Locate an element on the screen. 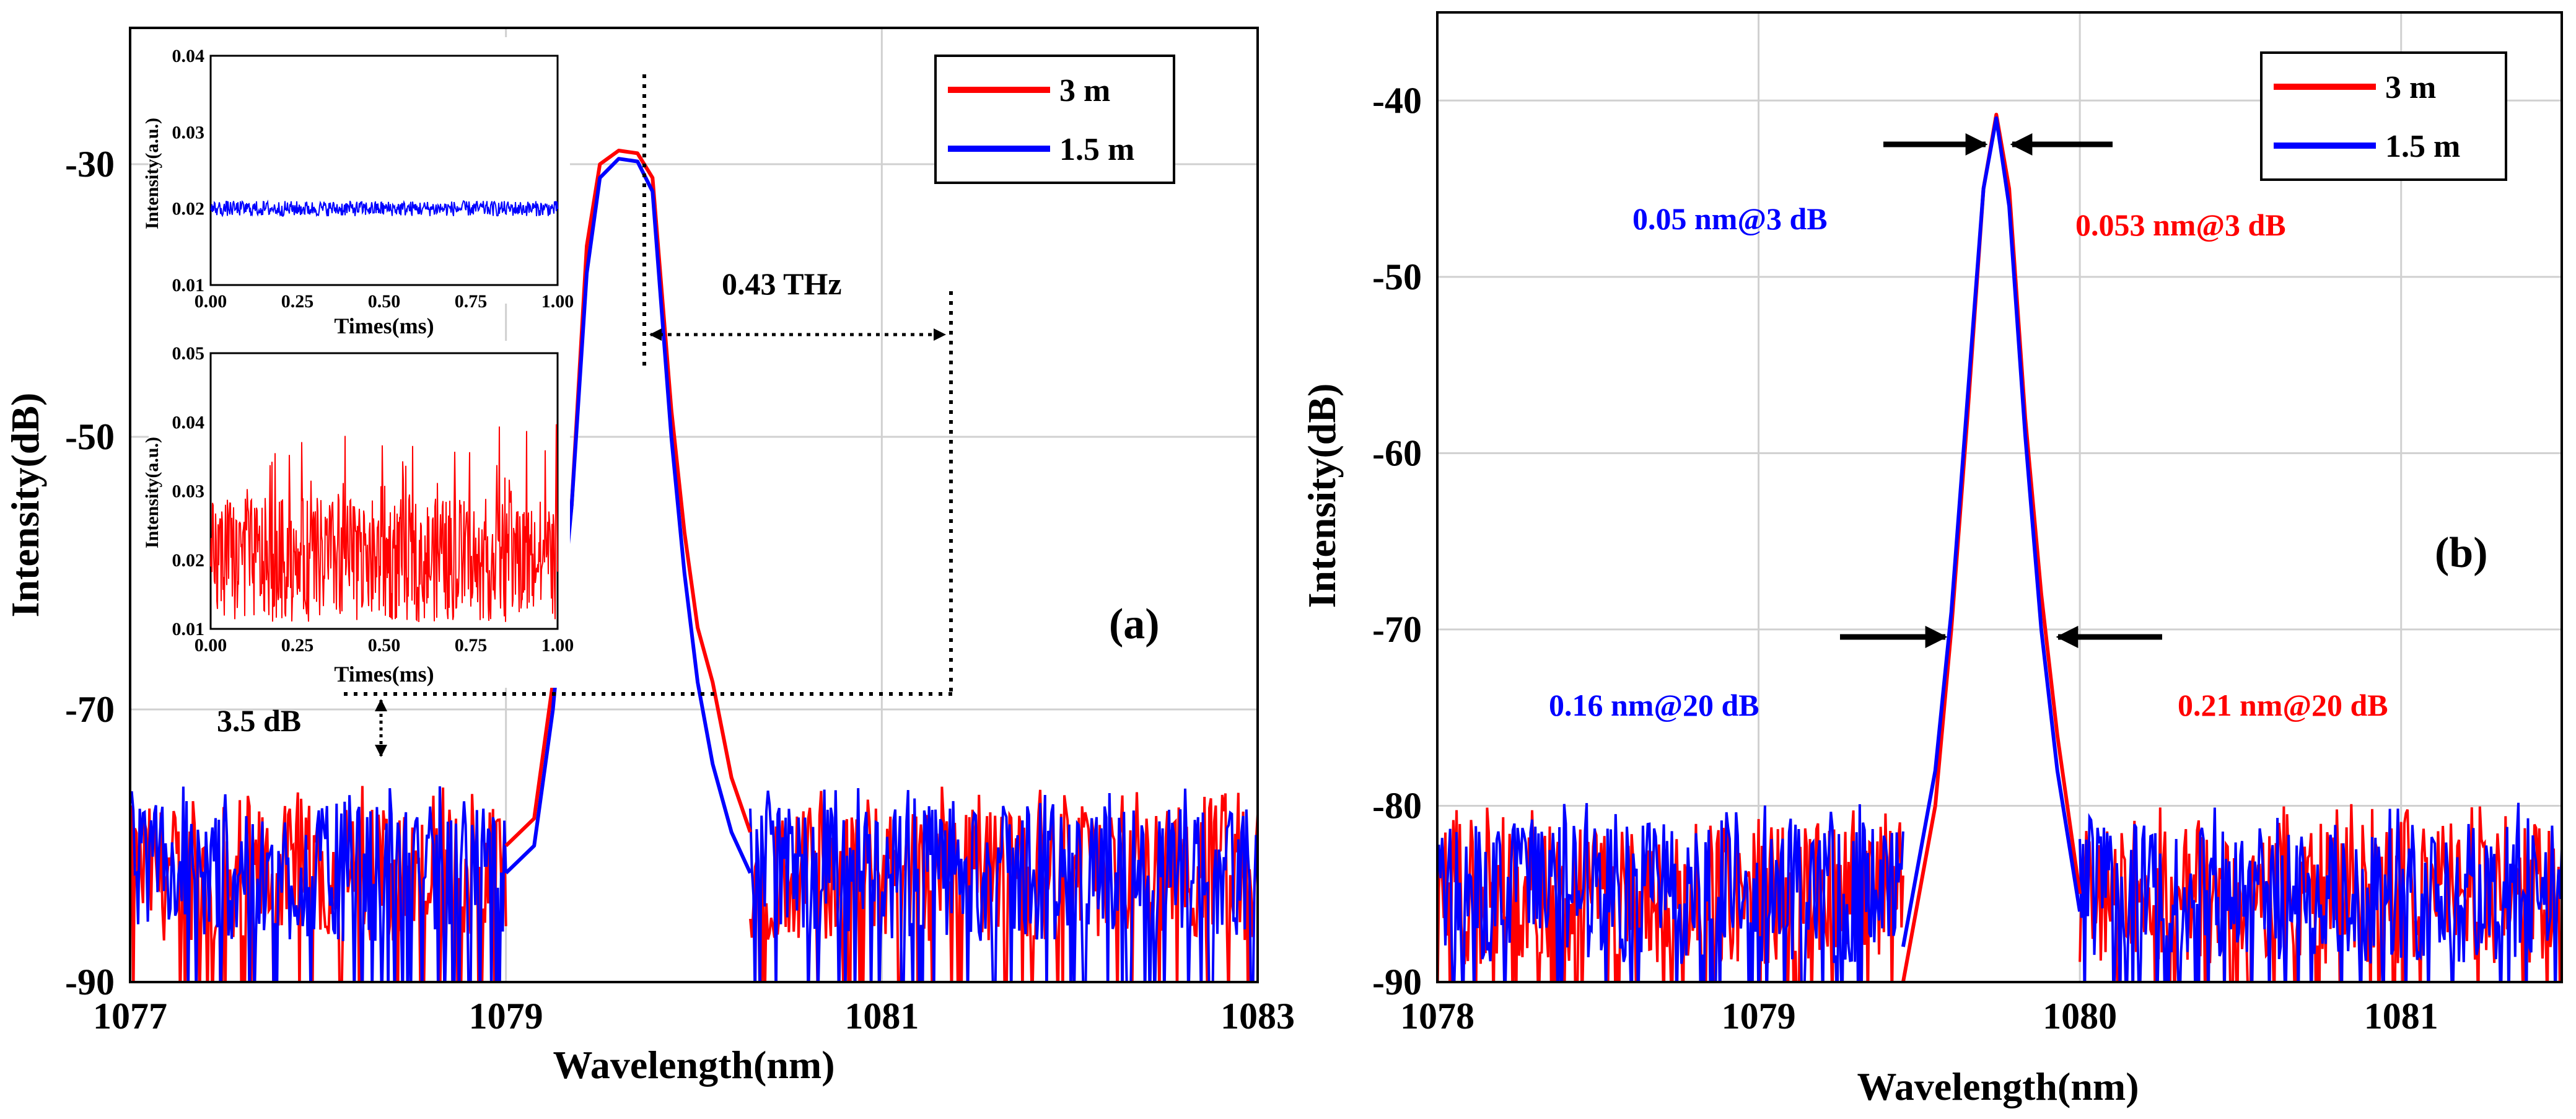 The width and height of the screenshot is (2576, 1119). panel-a-legend: 3 m 1.5 m is located at coordinates (1054, 119).